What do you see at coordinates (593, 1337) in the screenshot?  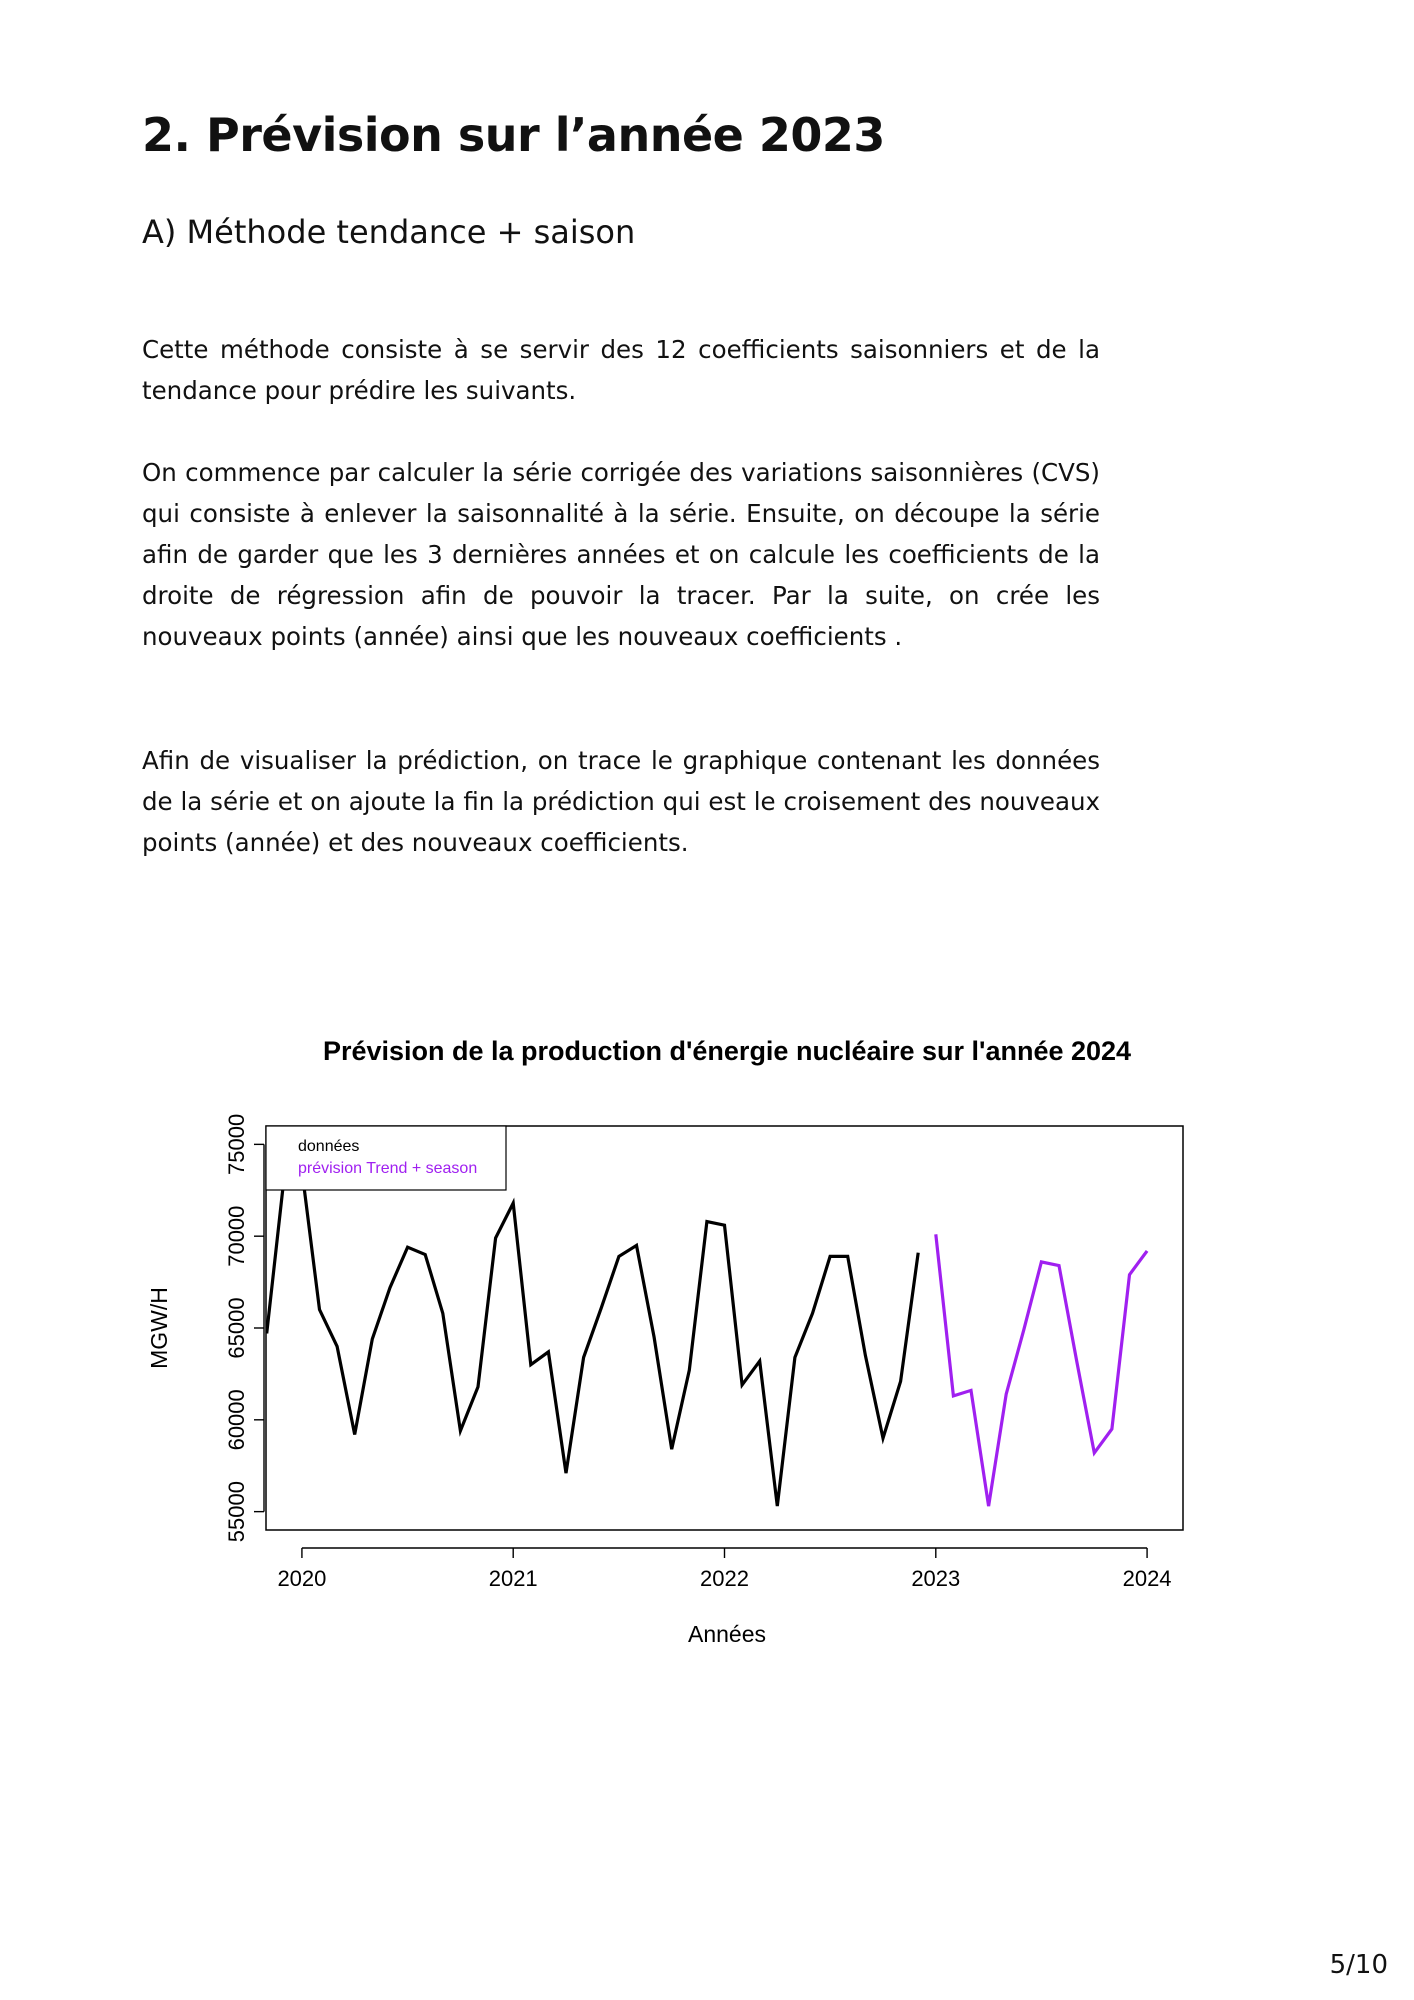 I see `series-line-donnees` at bounding box center [593, 1337].